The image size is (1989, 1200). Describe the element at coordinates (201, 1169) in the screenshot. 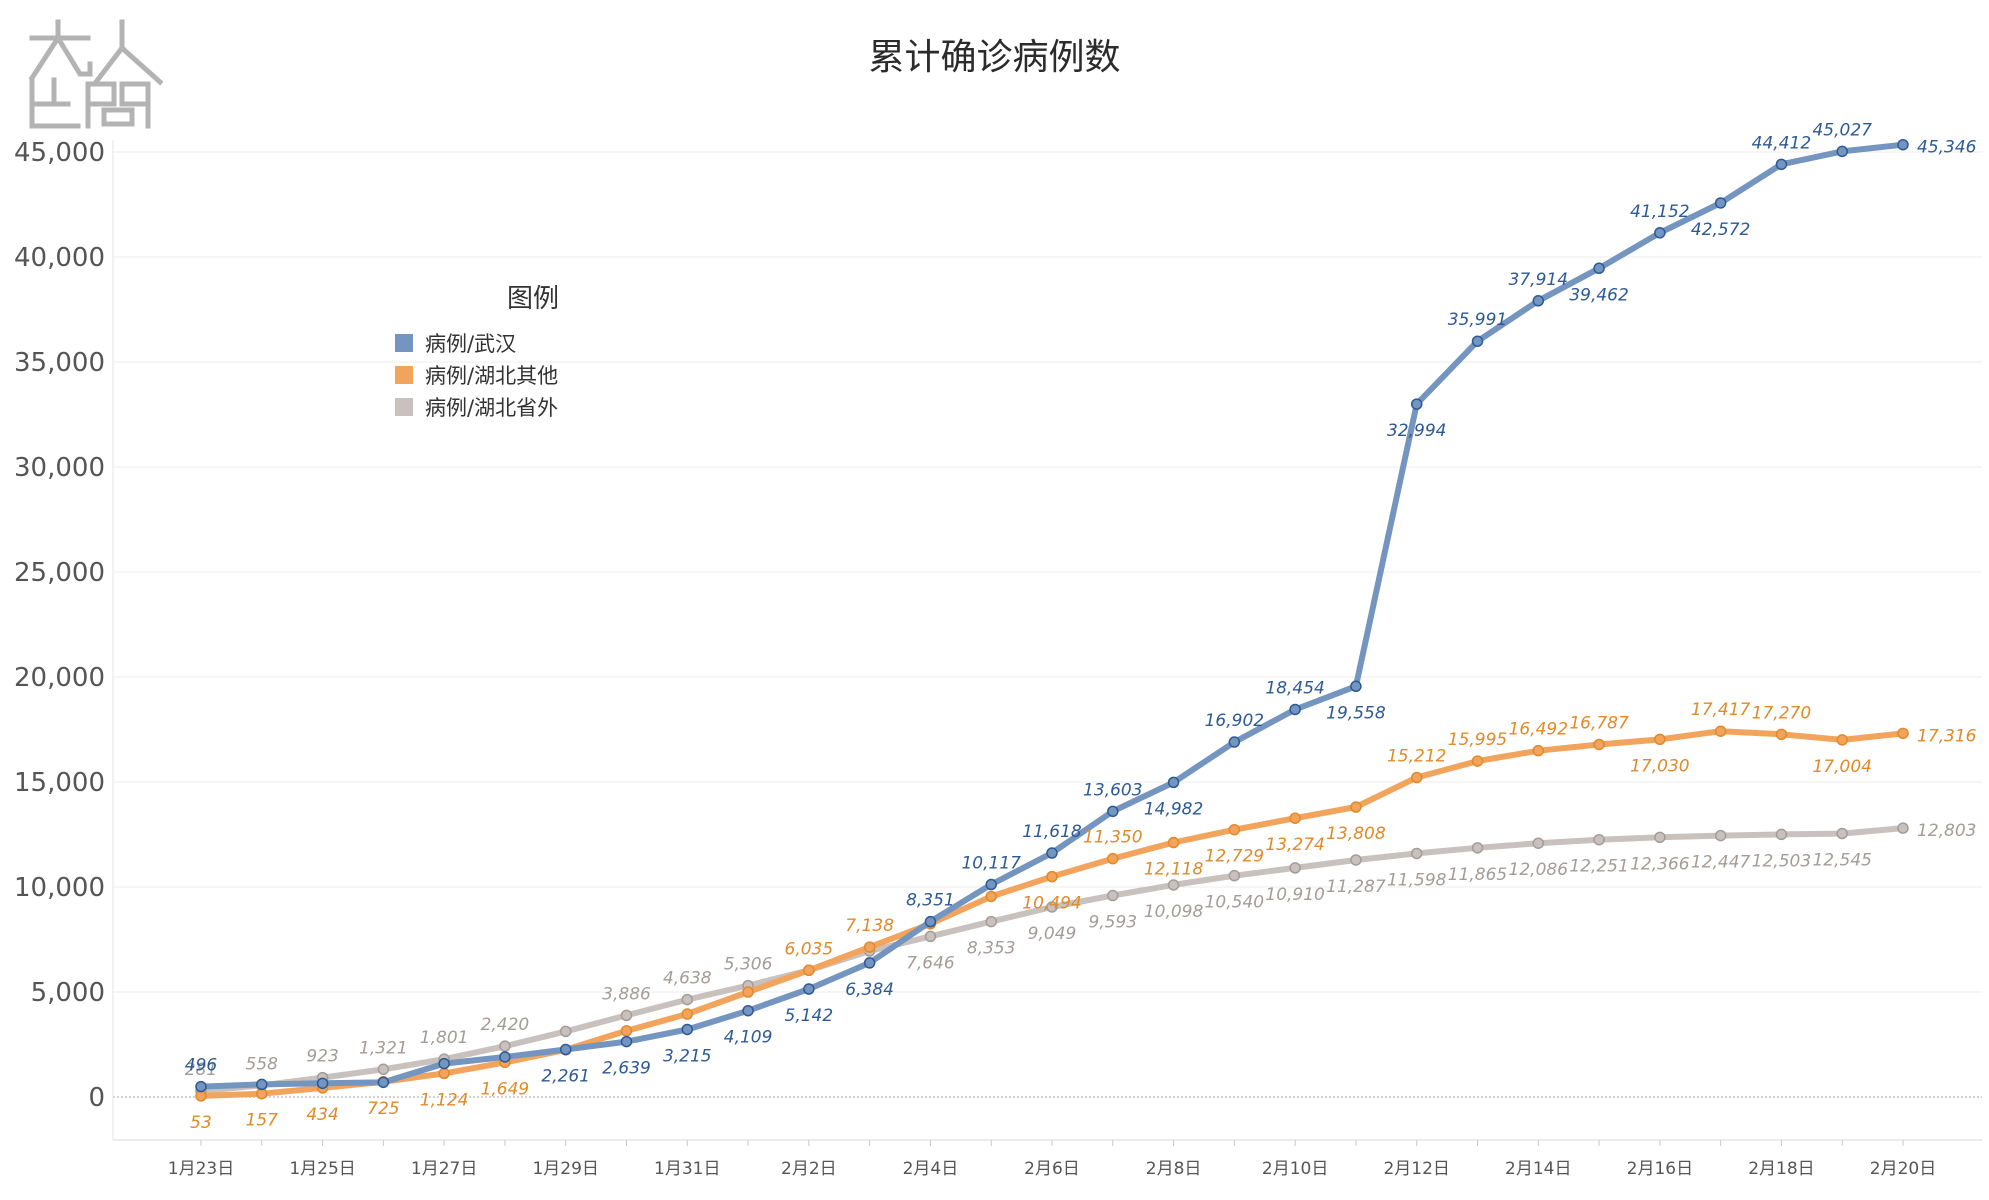

I see `x-tick-label: 1月23日` at that location.